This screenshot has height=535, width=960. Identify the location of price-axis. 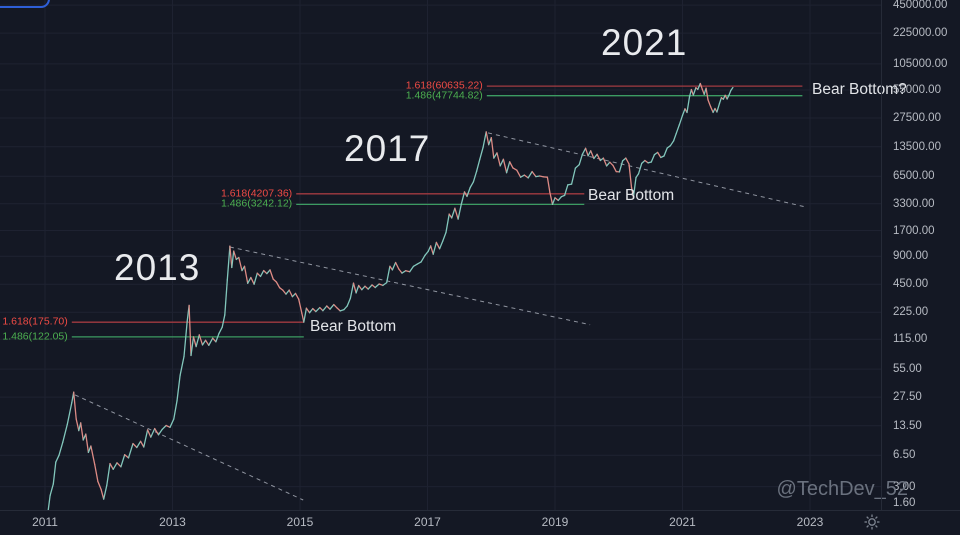
(920, 255).